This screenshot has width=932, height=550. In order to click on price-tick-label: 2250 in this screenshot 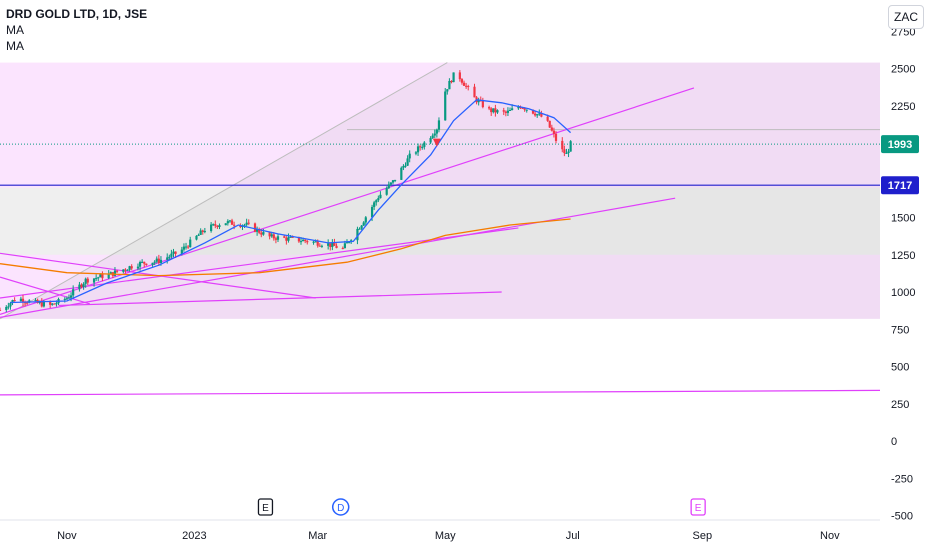, I will do `click(903, 107)`.